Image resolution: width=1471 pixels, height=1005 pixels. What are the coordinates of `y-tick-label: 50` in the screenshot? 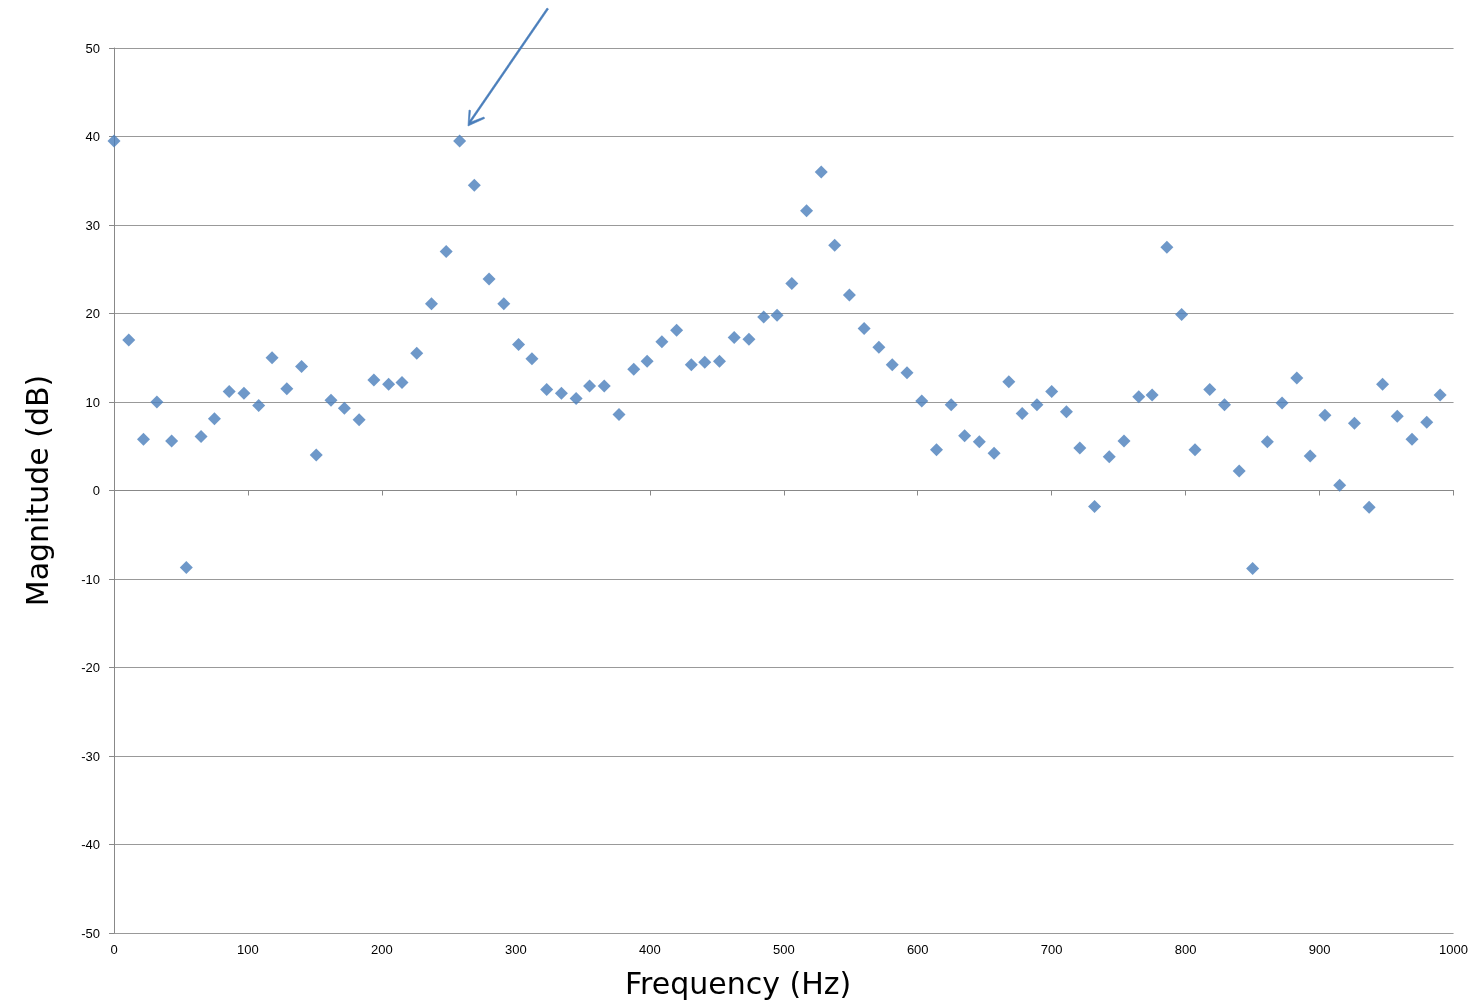 It's located at (92, 48).